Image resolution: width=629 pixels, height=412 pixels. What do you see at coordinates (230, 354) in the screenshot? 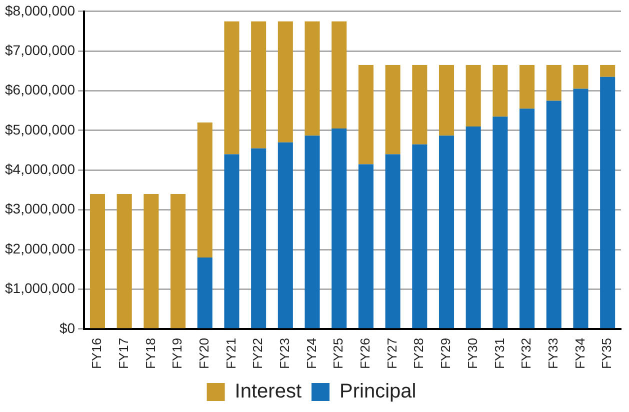
I see `x-tick-label: FY21` at bounding box center [230, 354].